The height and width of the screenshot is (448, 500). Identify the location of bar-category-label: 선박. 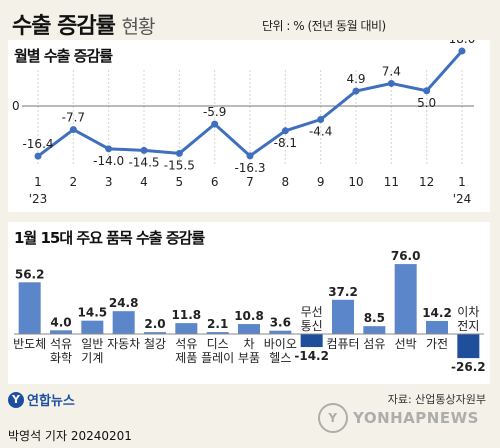
(406, 344).